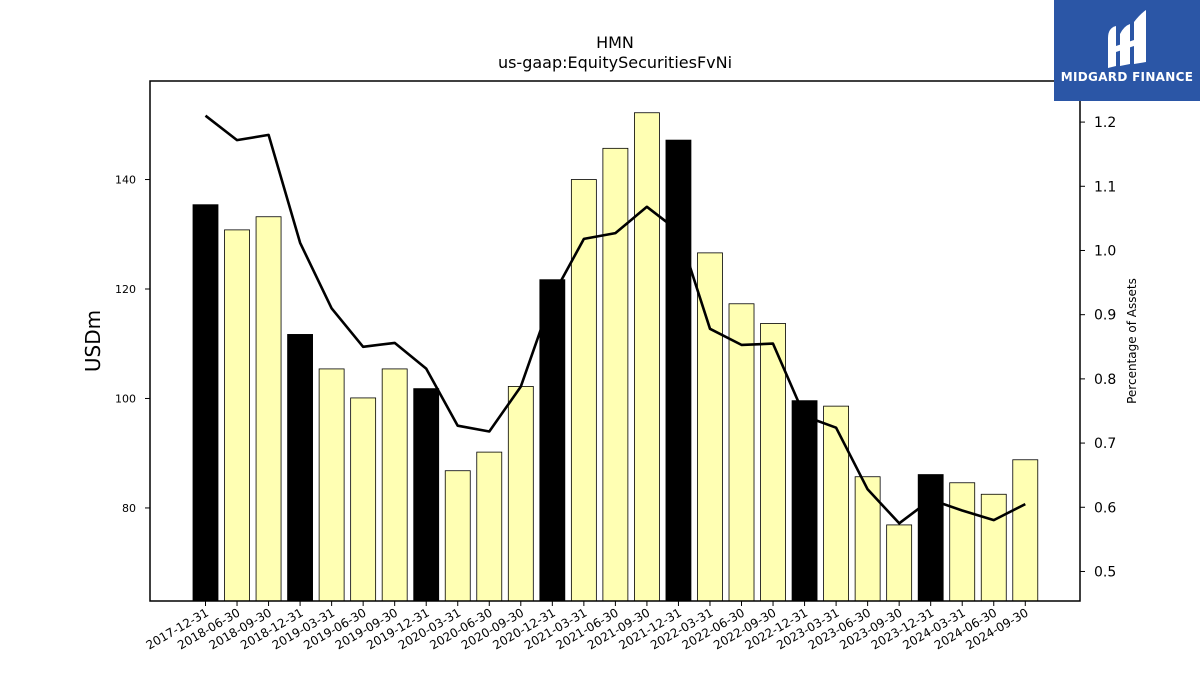  Describe the element at coordinates (1132, 341) in the screenshot. I see `y2-axis-label: Percentage of Assets` at that location.